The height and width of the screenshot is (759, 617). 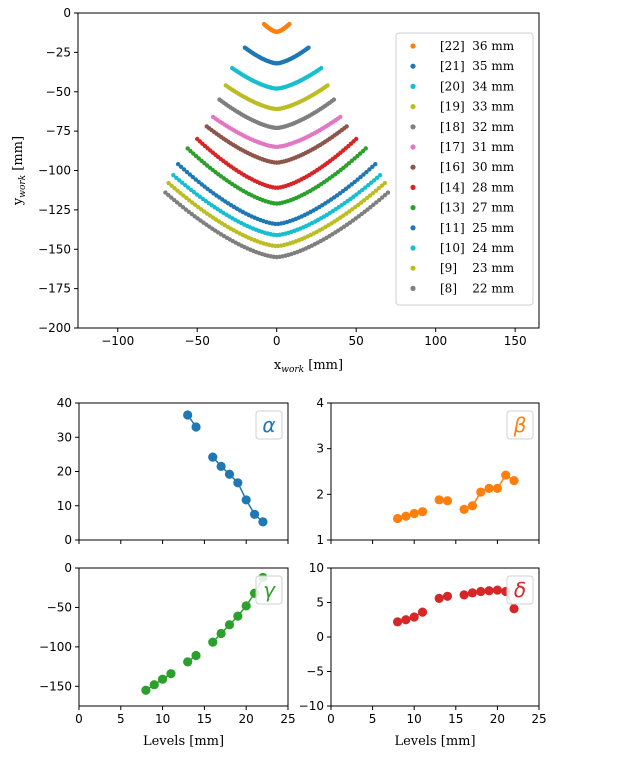 What do you see at coordinates (320, 540) in the screenshot?
I see `beta-panel-ytick-label: 1` at bounding box center [320, 540].